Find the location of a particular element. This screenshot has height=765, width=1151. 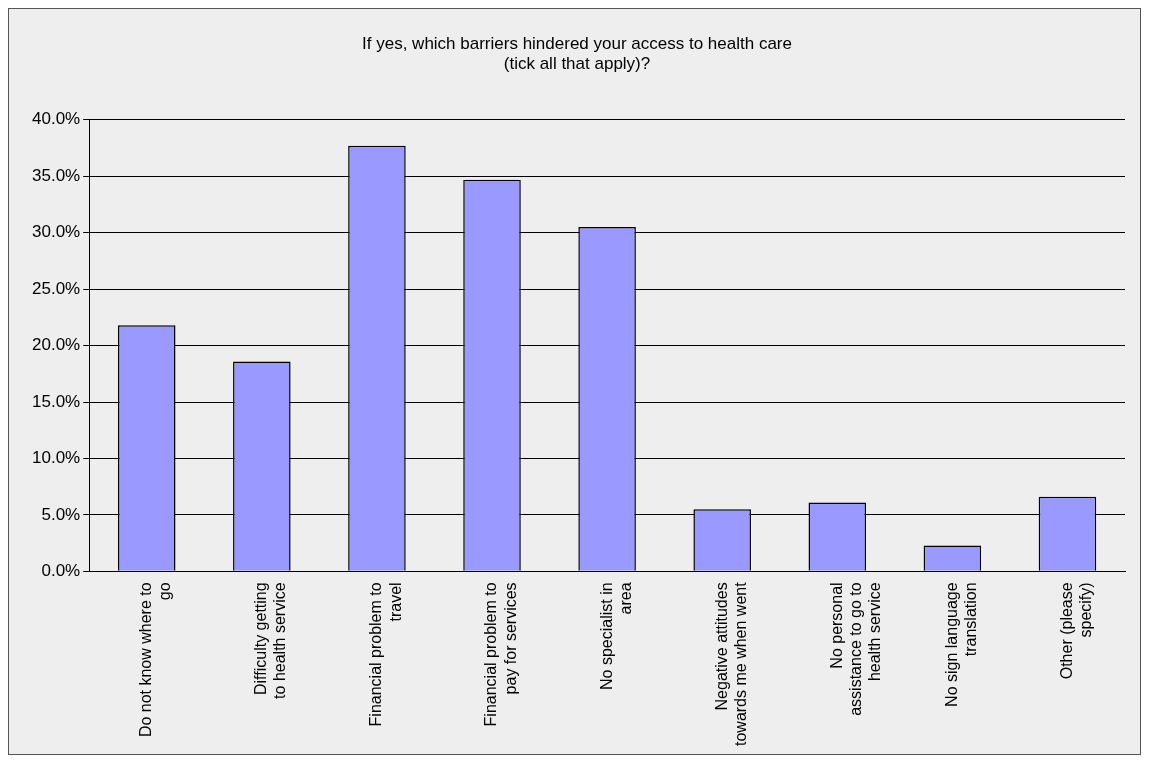

x-tick-label: Do not know where to go is located at coordinates (155, 660).